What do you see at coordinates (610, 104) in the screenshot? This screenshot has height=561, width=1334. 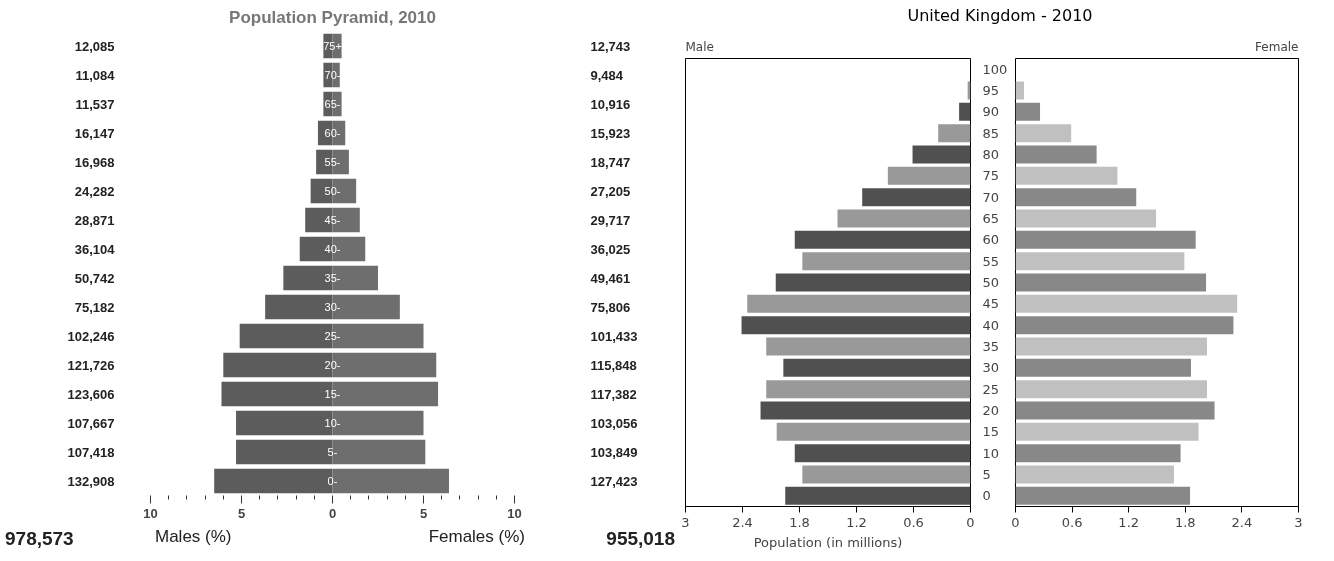 I see `text: 10,916` at bounding box center [610, 104].